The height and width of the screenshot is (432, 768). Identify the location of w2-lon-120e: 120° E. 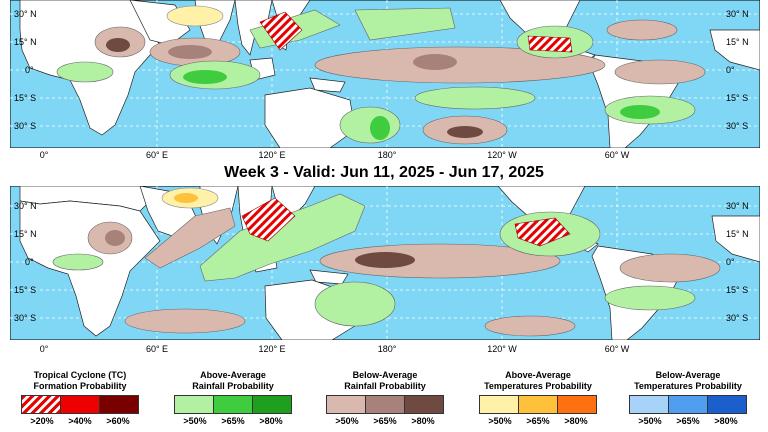
(272, 155).